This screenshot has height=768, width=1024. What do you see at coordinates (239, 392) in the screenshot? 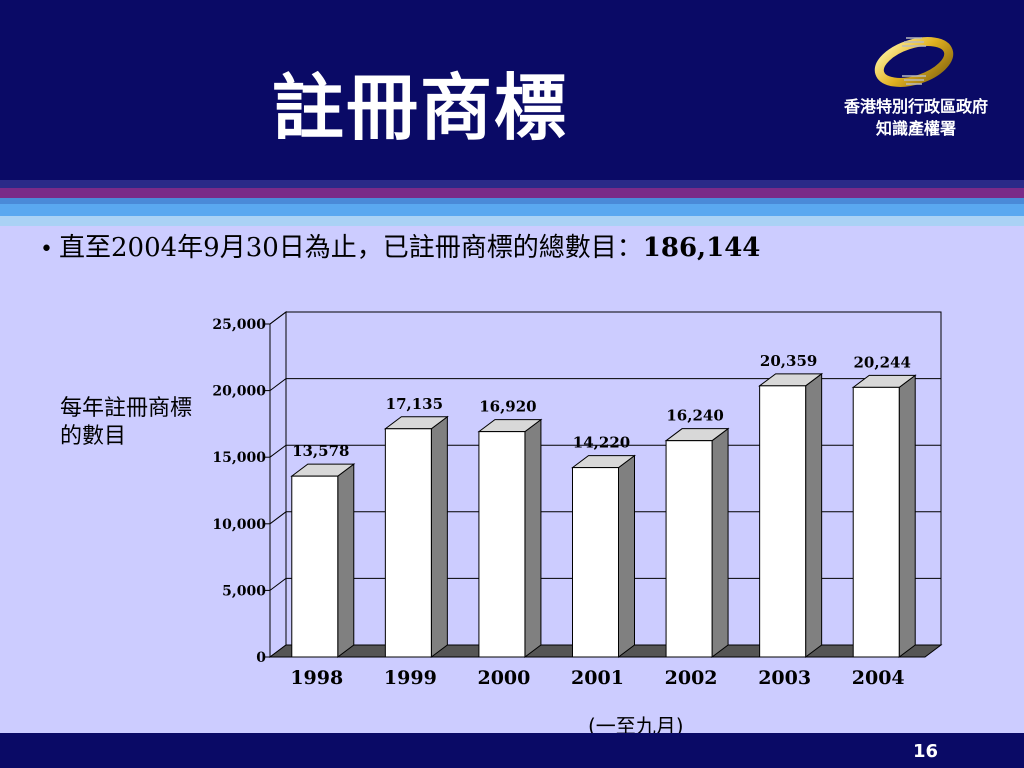
I see `y-tick-label: 20,000` at bounding box center [239, 392].